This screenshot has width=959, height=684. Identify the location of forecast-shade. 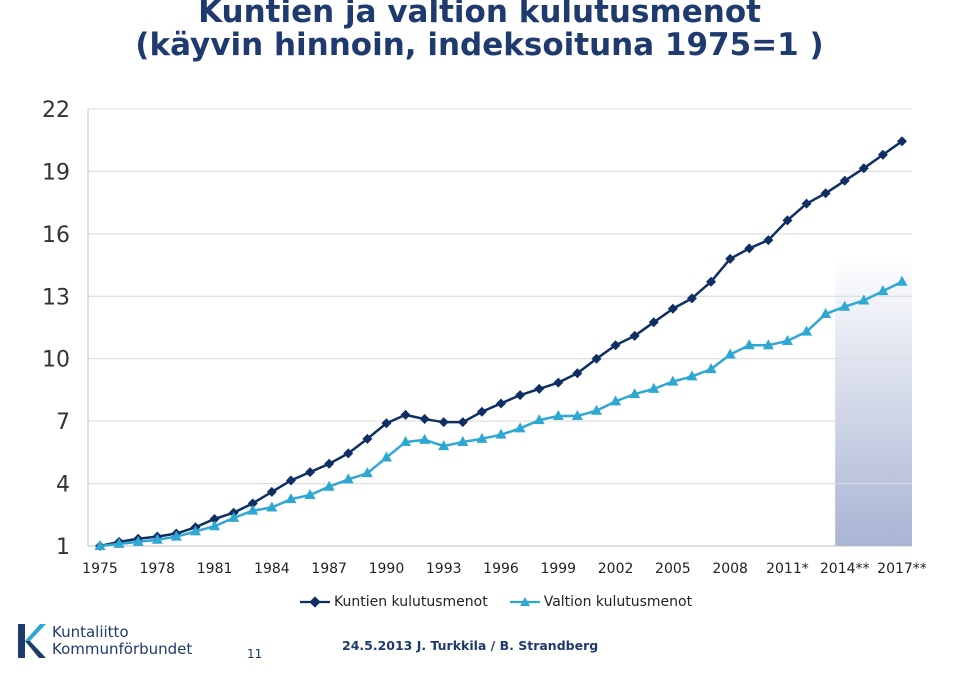
(873, 400).